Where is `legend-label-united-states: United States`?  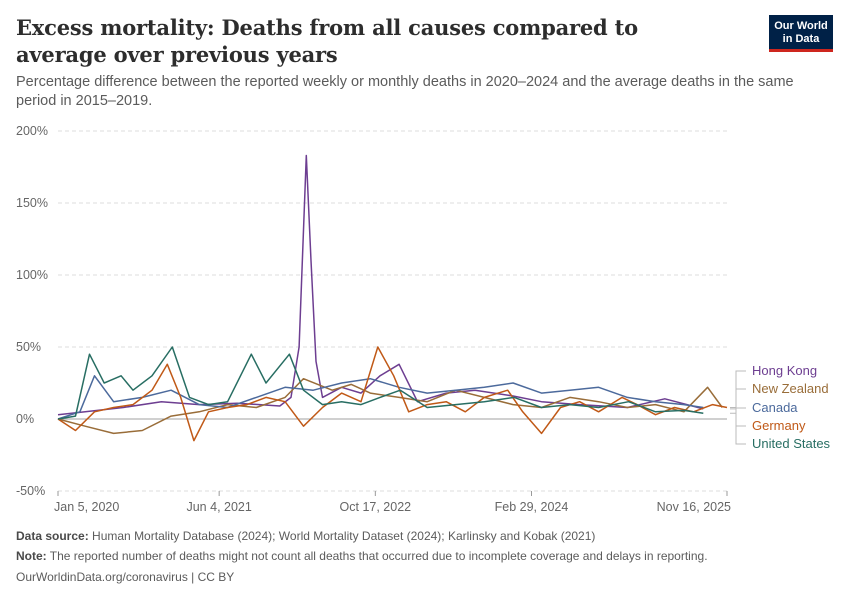 legend-label-united-states: United States is located at coordinates (791, 443).